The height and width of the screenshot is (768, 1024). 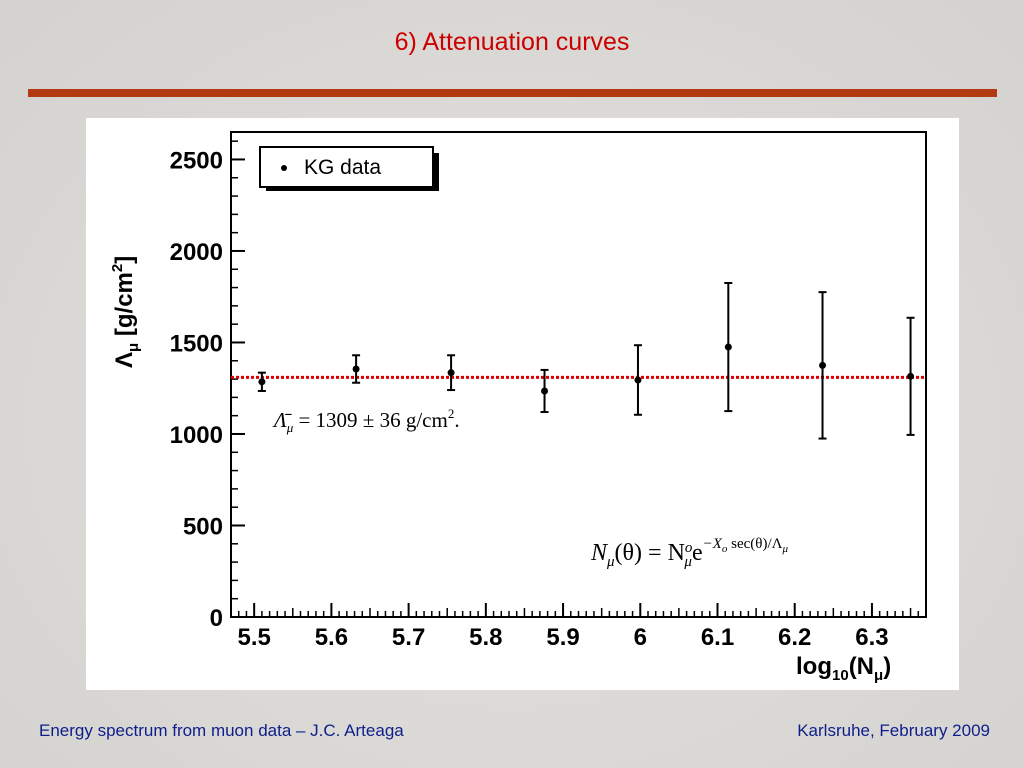 What do you see at coordinates (125, 312) in the screenshot?
I see `y-axis-label: Λμ [g/cm2]` at bounding box center [125, 312].